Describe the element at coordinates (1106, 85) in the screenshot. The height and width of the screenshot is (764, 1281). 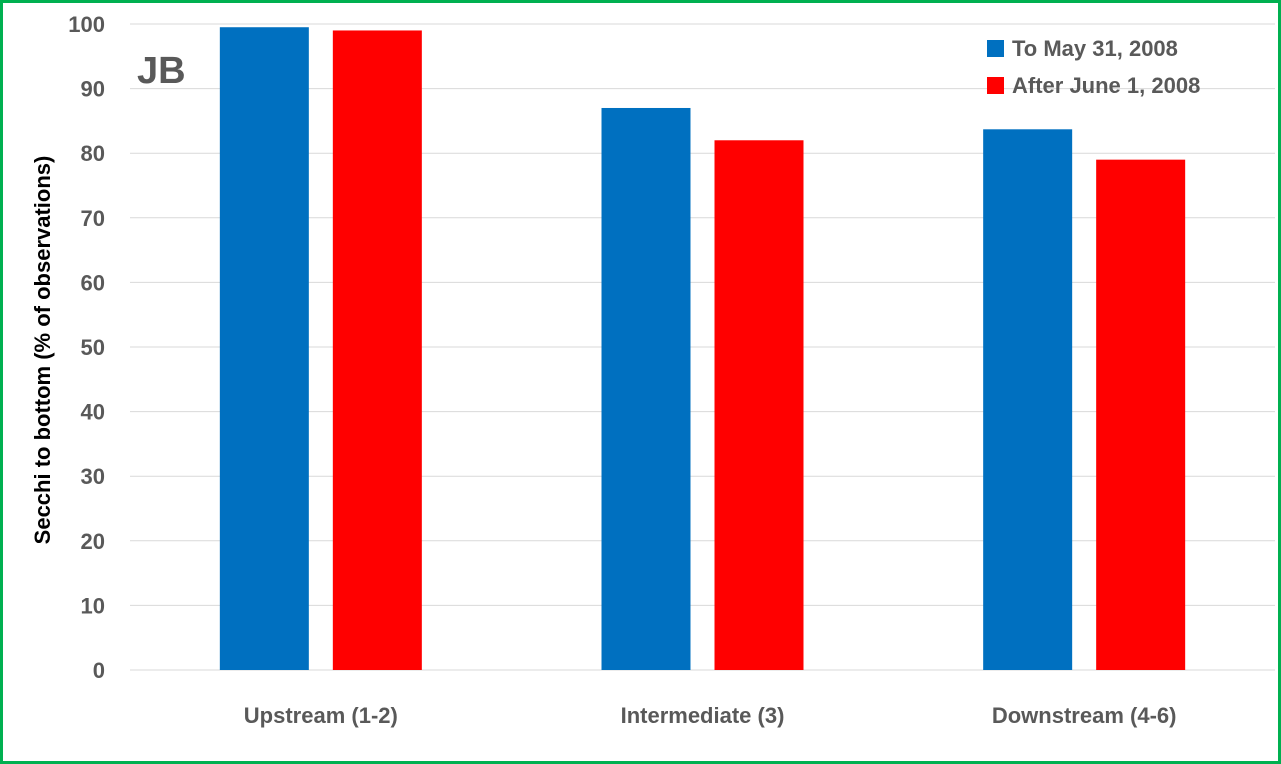
I see `legend-label: After June 1, 2008` at that location.